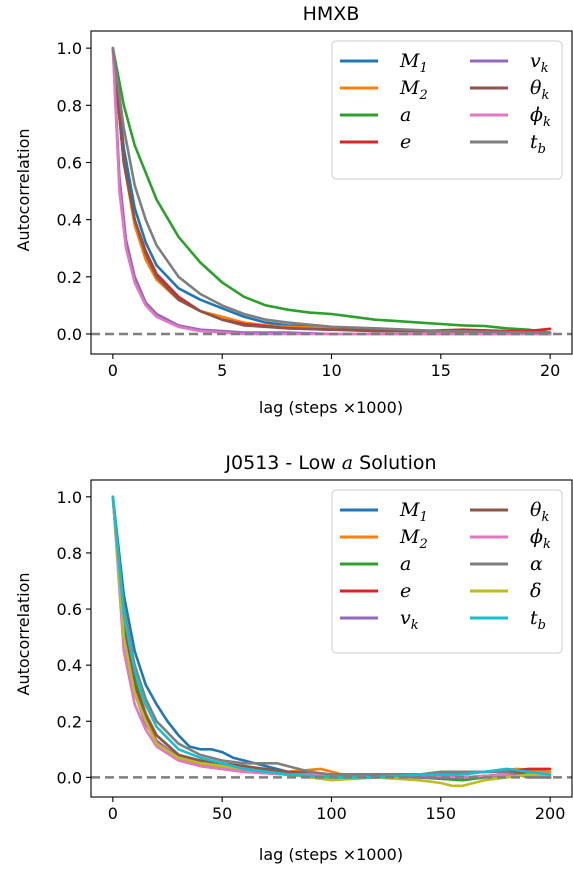 The width and height of the screenshot is (573, 871). Describe the element at coordinates (441, 370) in the screenshot. I see `x-tick-label: 15` at that location.